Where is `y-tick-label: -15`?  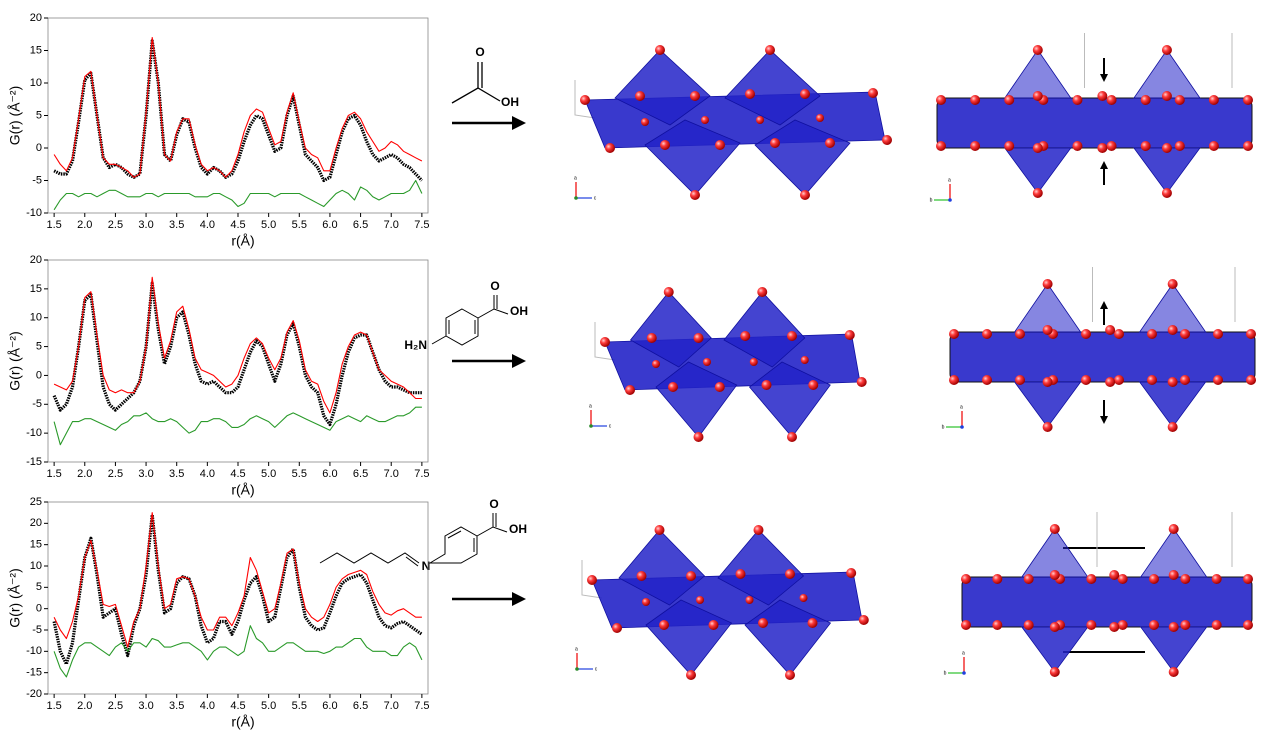 y-tick-label: -15 is located at coordinates (34, 462).